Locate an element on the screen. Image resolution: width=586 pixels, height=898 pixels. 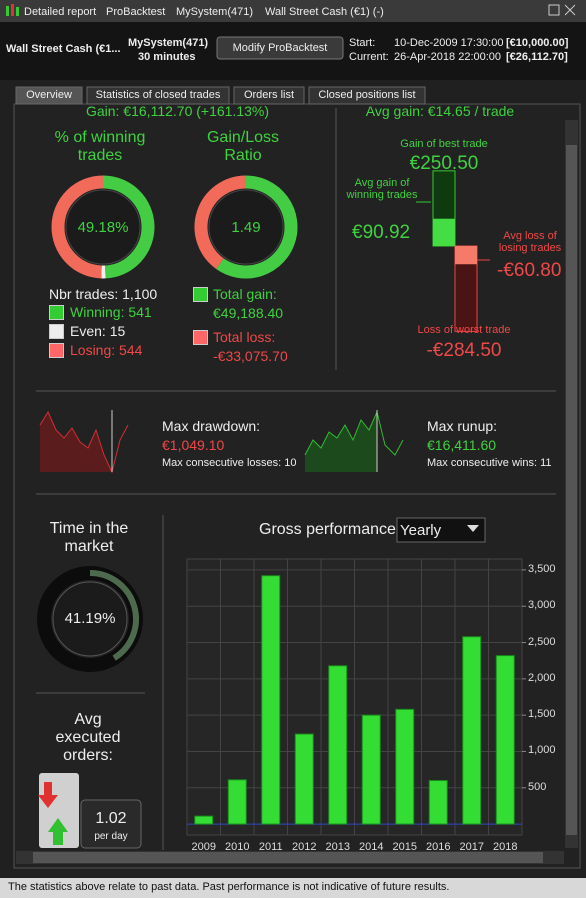
avg-win-label: Avg gain of winning trades is located at coordinates (382, 189).